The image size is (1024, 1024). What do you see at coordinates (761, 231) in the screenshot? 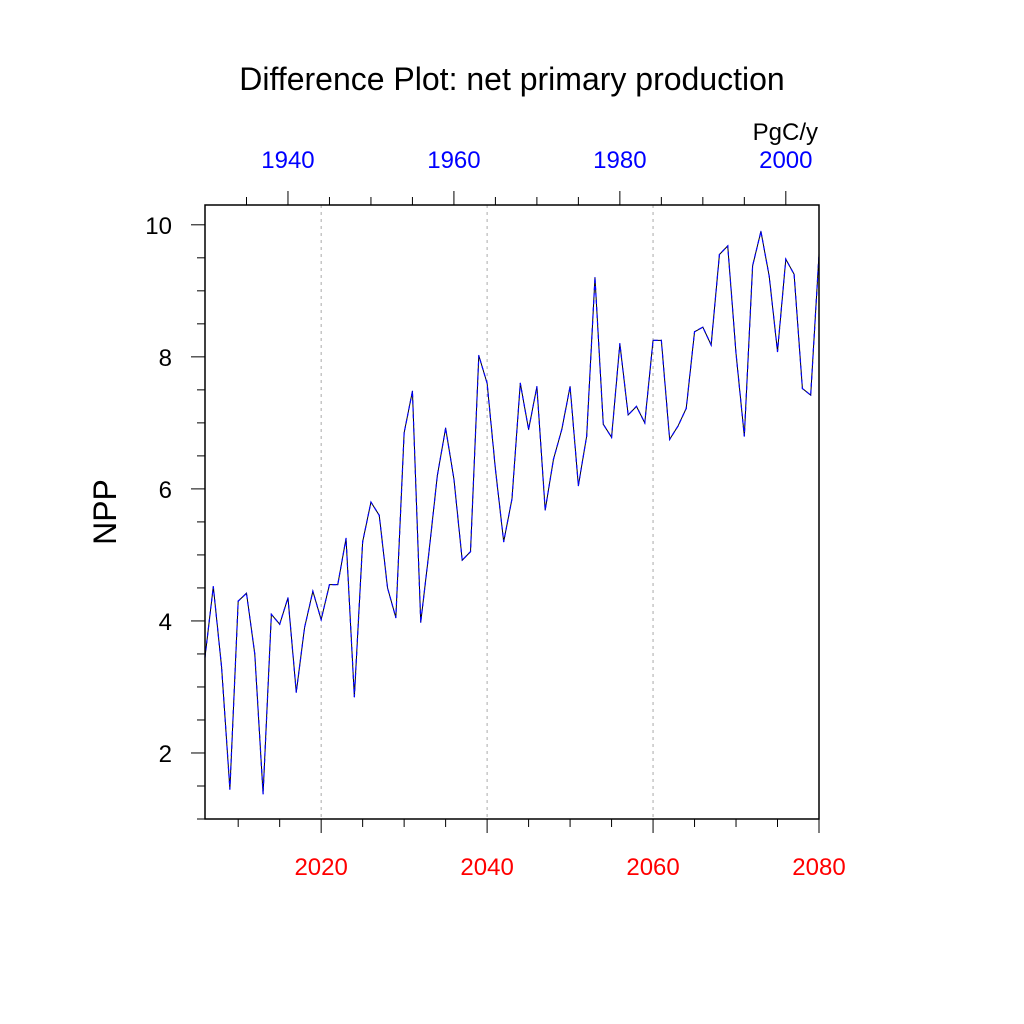
I see `data-point-2073` at bounding box center [761, 231].